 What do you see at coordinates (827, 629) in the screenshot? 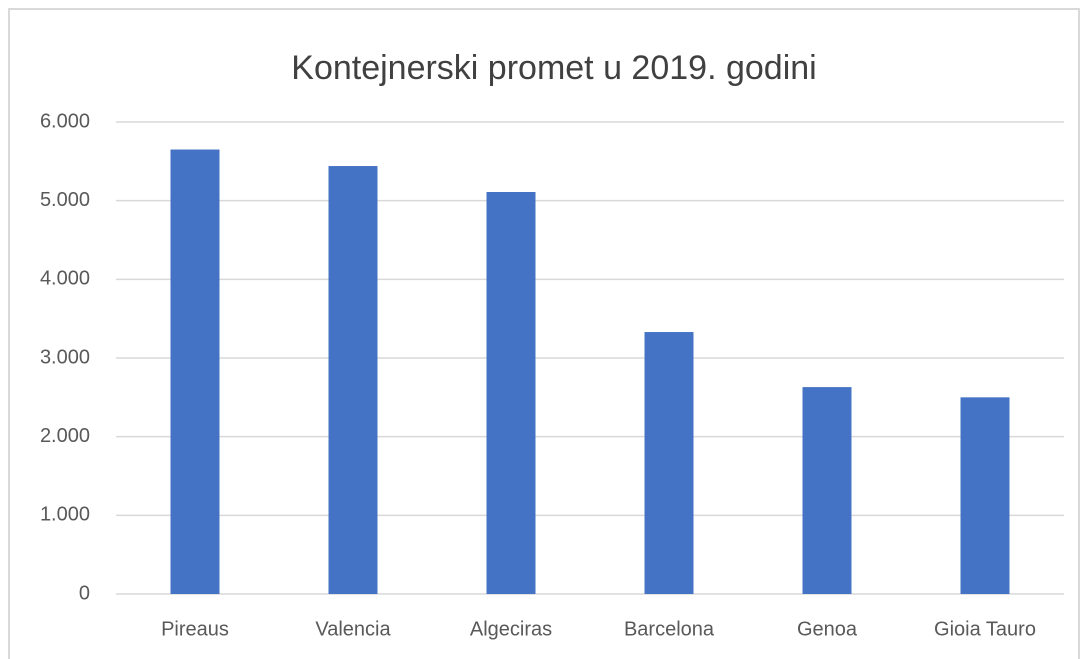
I see `x-tick-label: Genoa` at bounding box center [827, 629].